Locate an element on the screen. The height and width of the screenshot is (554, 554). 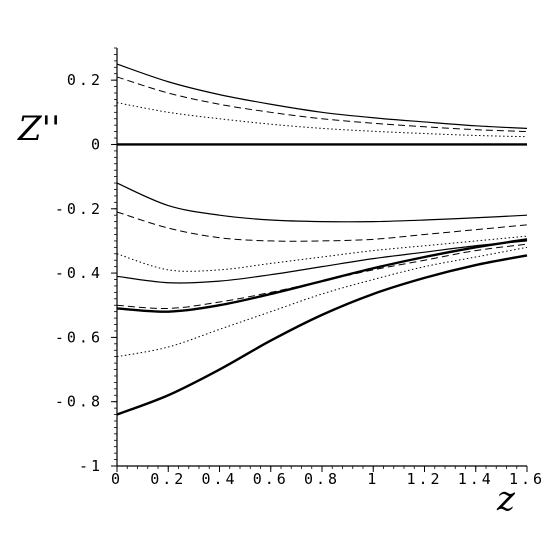
y-tick-label: 0.2 is located at coordinates (85, 80).